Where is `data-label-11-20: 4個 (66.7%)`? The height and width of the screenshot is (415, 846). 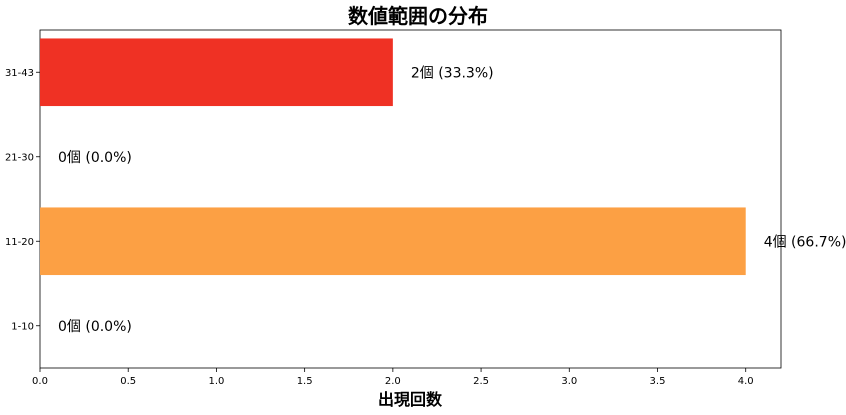
data-label-11-20: 4個 (66.7%) is located at coordinates (805, 242).